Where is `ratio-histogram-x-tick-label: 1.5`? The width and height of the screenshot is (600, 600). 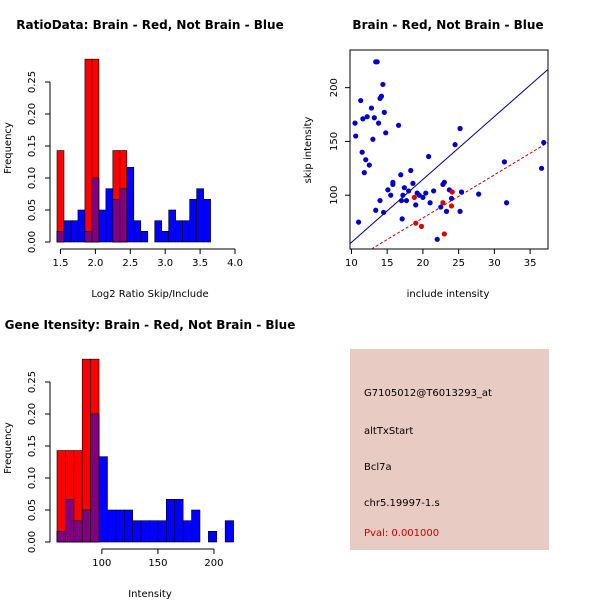 ratio-histogram-x-tick-label: 1.5 is located at coordinates (61, 263).